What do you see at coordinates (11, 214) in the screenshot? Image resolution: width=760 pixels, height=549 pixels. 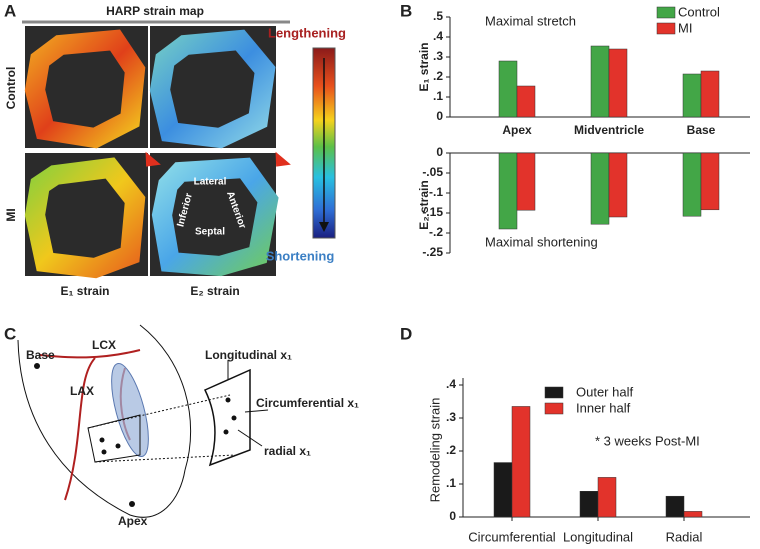 I see `row-label: MI` at bounding box center [11, 214].